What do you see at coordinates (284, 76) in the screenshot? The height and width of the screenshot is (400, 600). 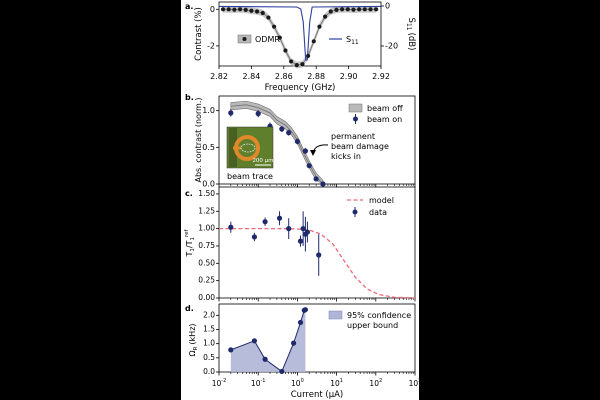 I see `x-tick-label-a: 2.86` at bounding box center [284, 76].